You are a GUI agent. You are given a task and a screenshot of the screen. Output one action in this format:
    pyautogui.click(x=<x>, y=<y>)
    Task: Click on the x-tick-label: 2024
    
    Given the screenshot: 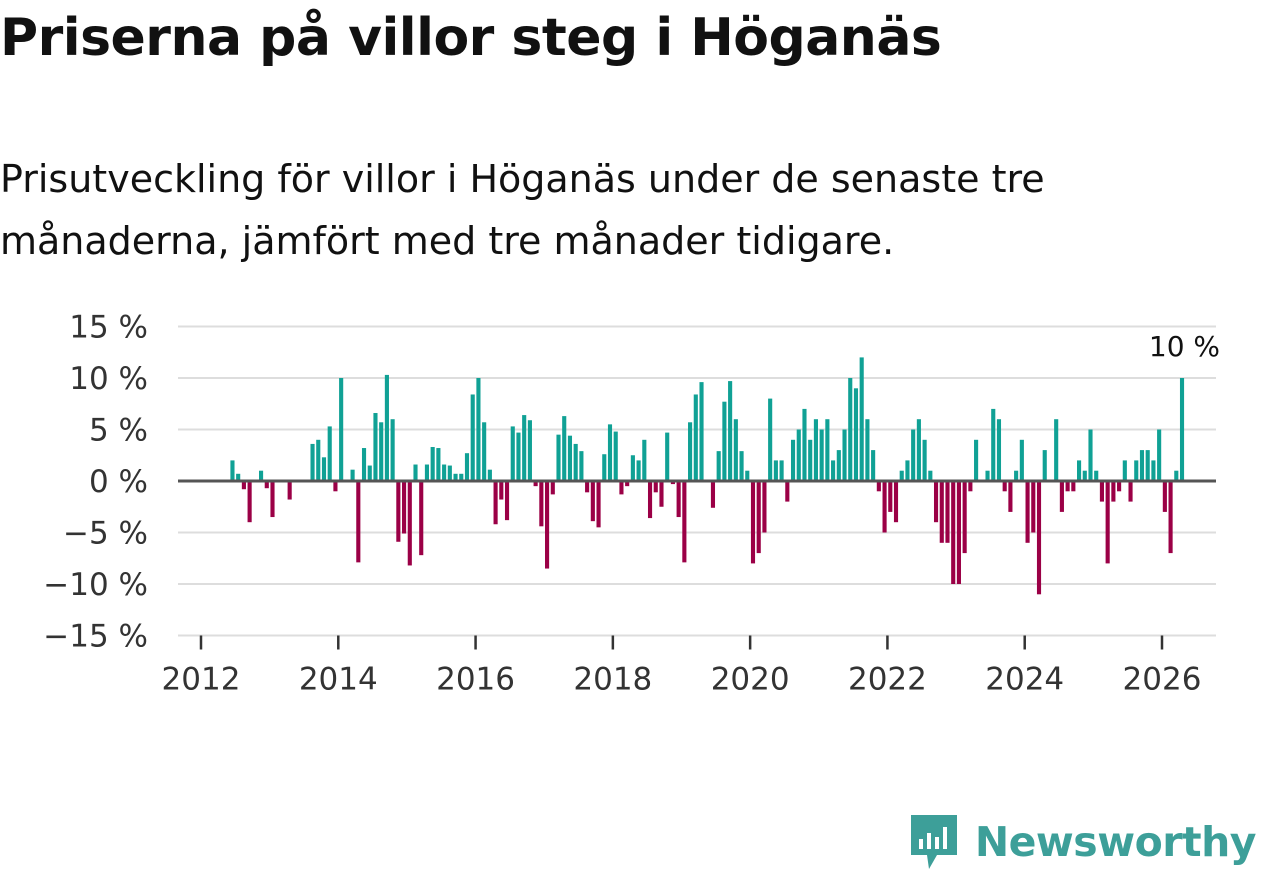 What is the action you would take?
    pyautogui.click(x=1024, y=680)
    